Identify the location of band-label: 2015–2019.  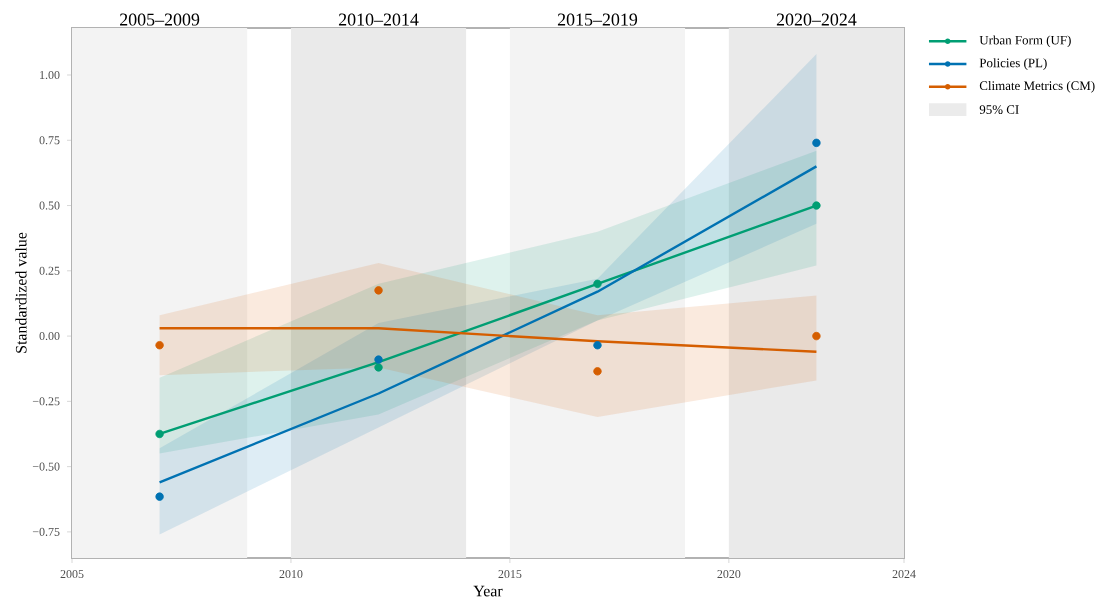
(597, 19).